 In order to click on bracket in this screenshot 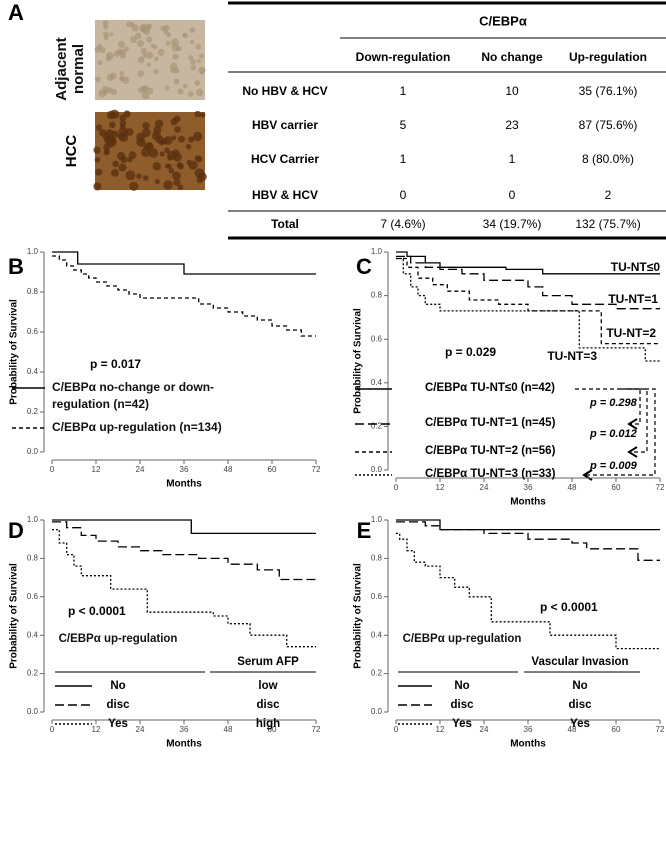, I will do `click(630, 406)`.